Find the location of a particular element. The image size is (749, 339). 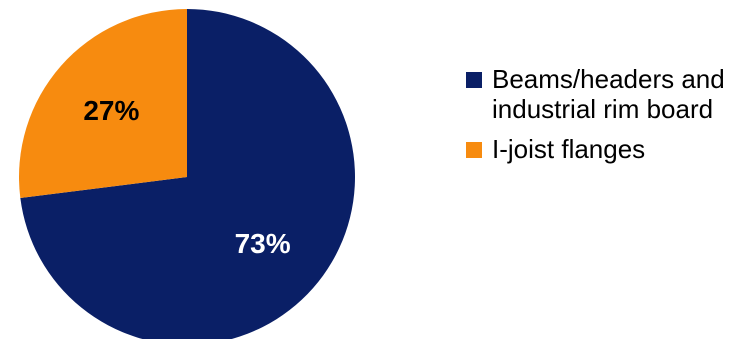

legend-label-beams-headers: Beams/headers and industrial rim board is located at coordinates (608, 94).